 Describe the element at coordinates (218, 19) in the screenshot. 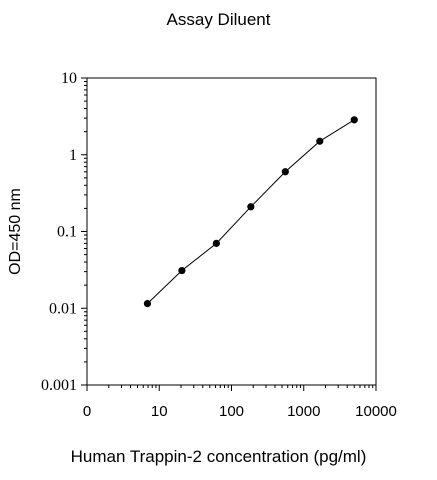

I see `chart-title: Assay Diluent` at that location.